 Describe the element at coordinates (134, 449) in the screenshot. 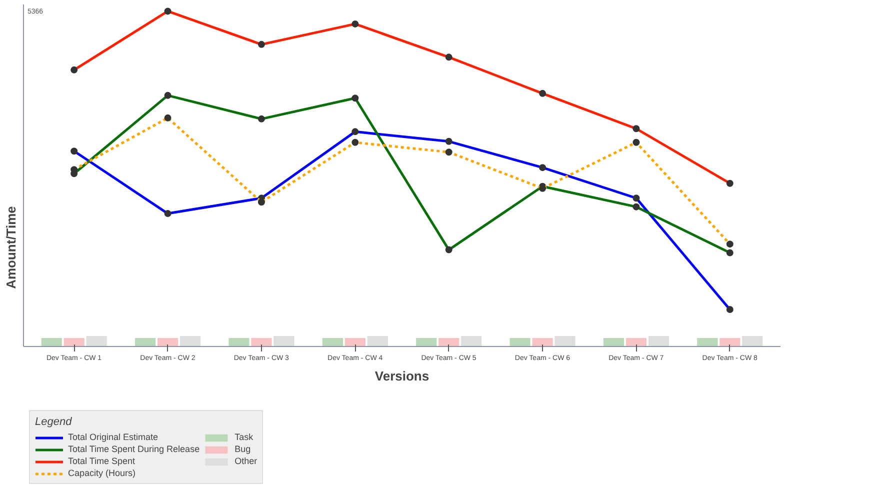

I see `legend-label: Total Time Spent During Release` at that location.